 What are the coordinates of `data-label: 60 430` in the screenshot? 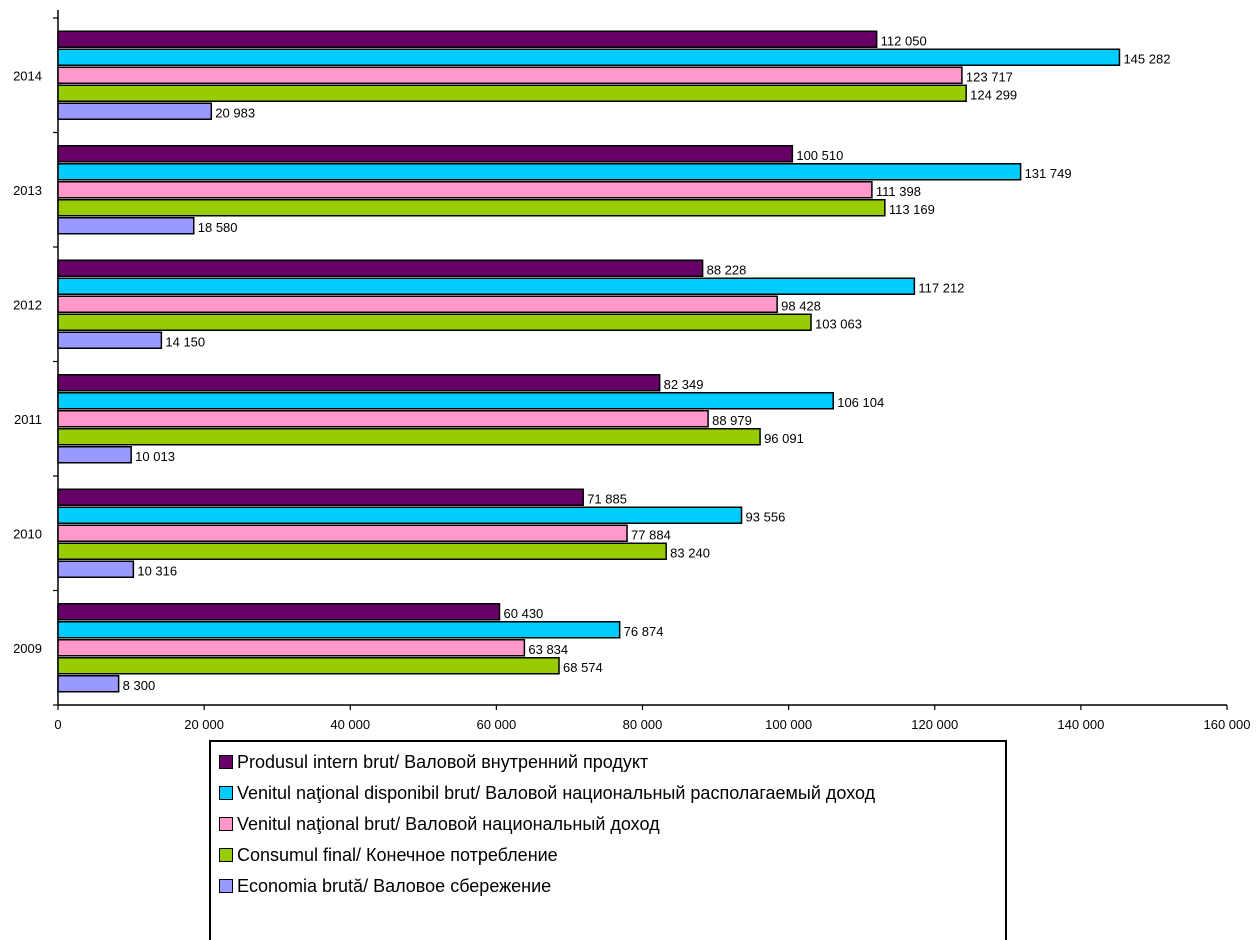 It's located at (524, 613).